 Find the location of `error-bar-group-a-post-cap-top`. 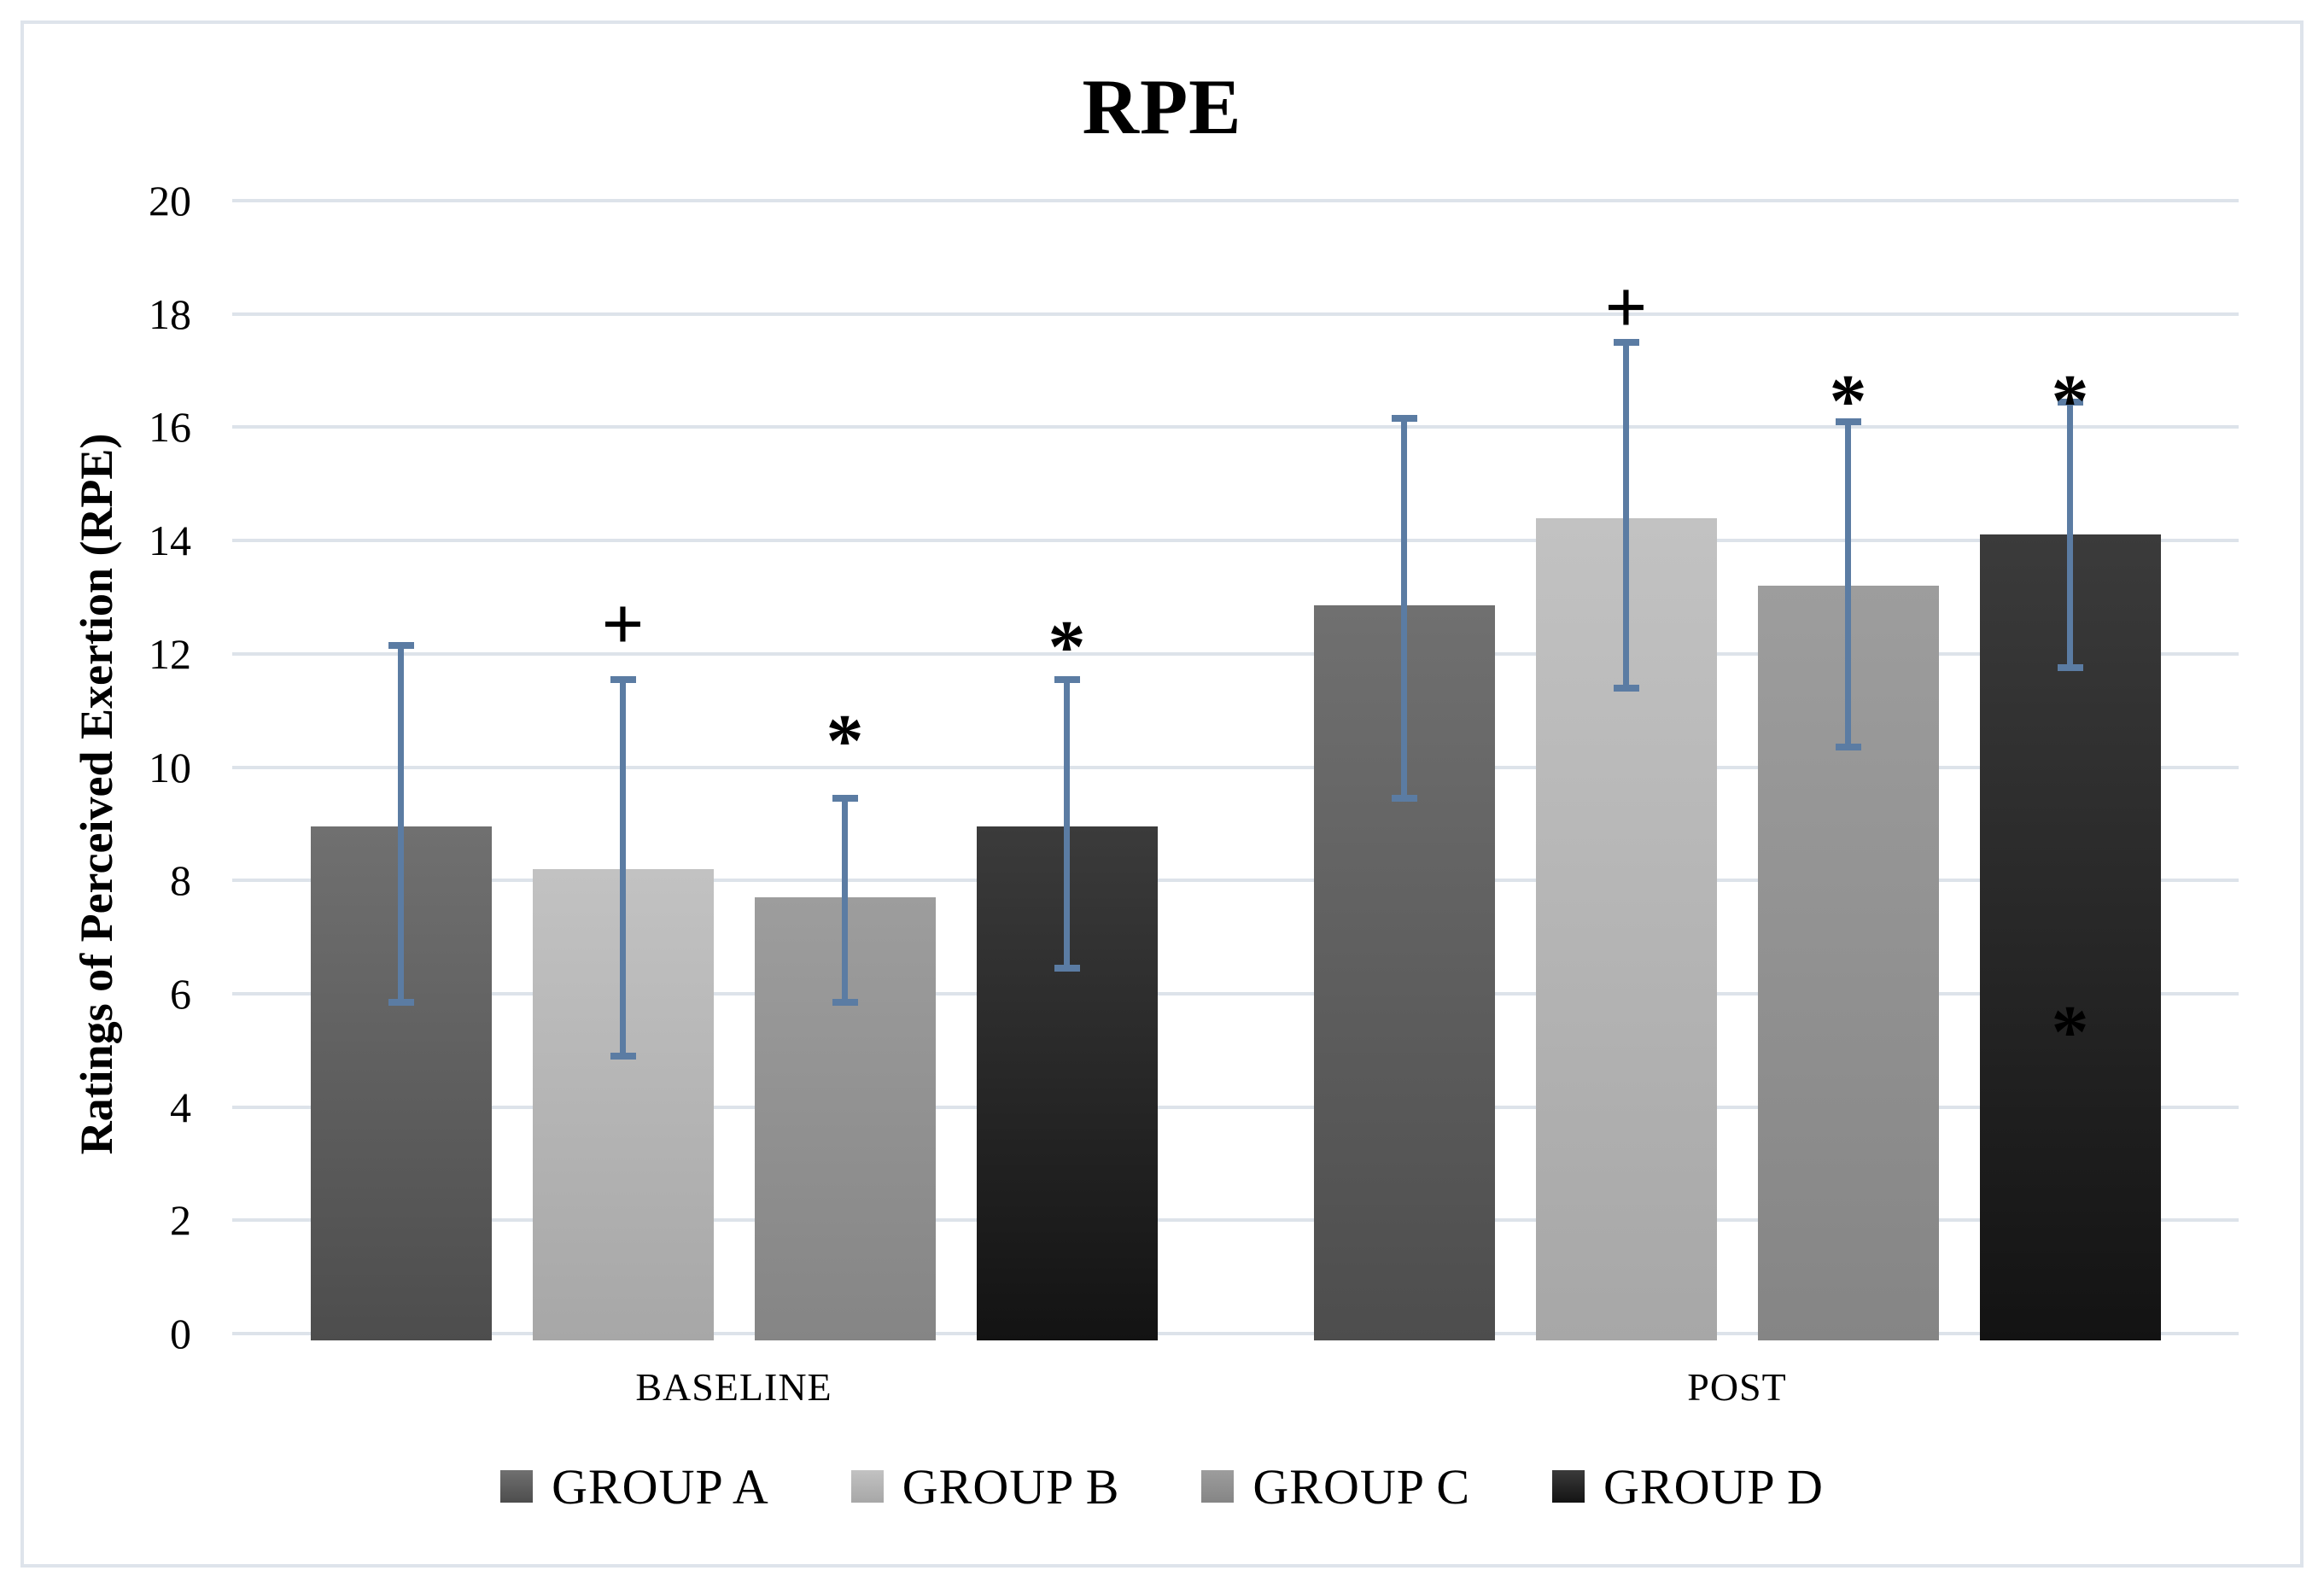

error-bar-group-a-post-cap-top is located at coordinates (1404, 419).